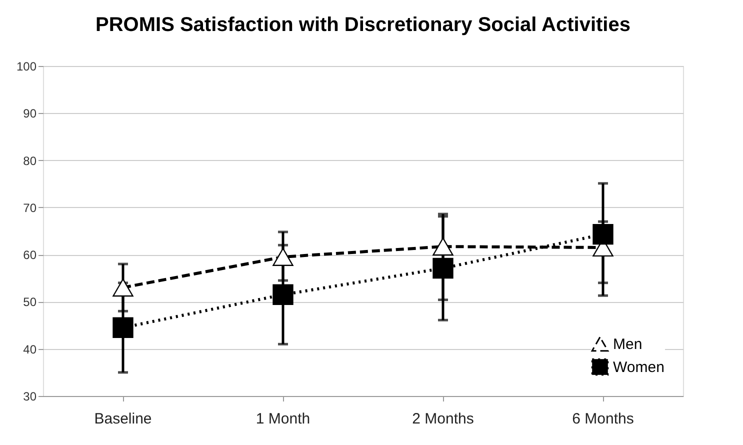  What do you see at coordinates (30, 255) in the screenshot?
I see `y-tick-label: 60` at bounding box center [30, 255].